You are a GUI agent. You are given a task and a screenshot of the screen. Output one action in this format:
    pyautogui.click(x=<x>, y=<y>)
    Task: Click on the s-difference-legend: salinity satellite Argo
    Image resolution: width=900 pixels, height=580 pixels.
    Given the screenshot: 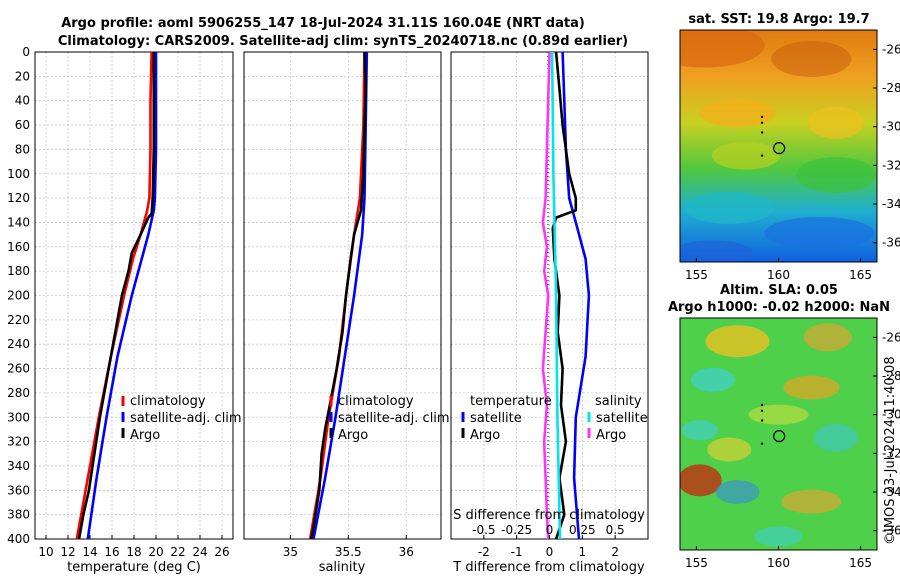 What is the action you would take?
    pyautogui.click(x=617, y=418)
    